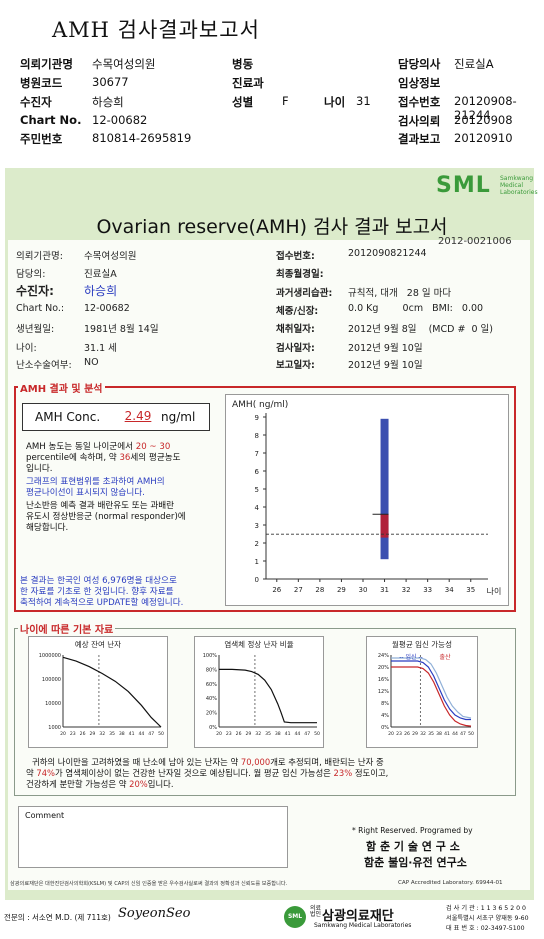  What do you see at coordinates (57, 917) in the screenshot?
I see `doctor-name: 전문의 : 서소연 M.D. (제 711호)` at bounding box center [57, 917].